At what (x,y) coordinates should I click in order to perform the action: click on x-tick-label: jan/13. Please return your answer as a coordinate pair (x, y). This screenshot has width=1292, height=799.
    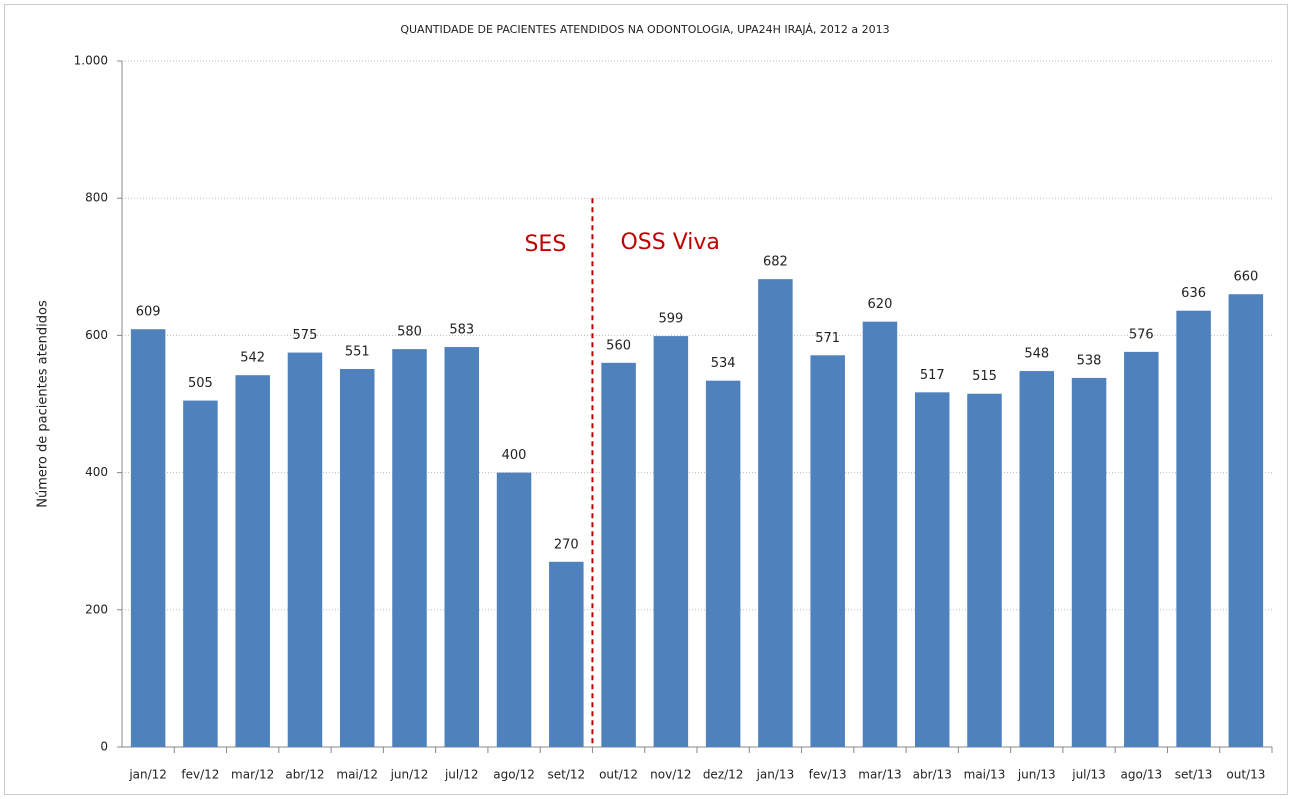
    Looking at the image, I should click on (775, 775).